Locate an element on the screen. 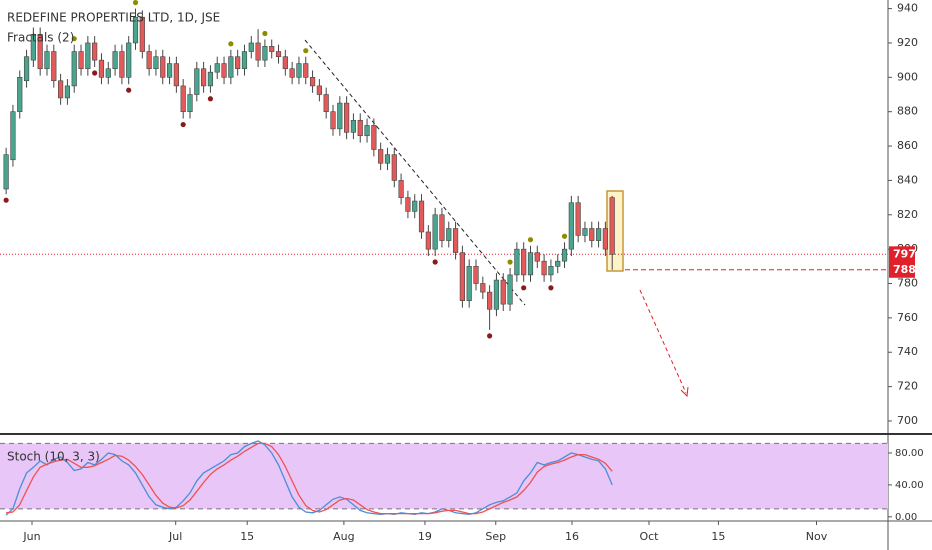  chart-title: REDEFINE PROPERTIES LTD, 1D, JSE is located at coordinates (113, 18).